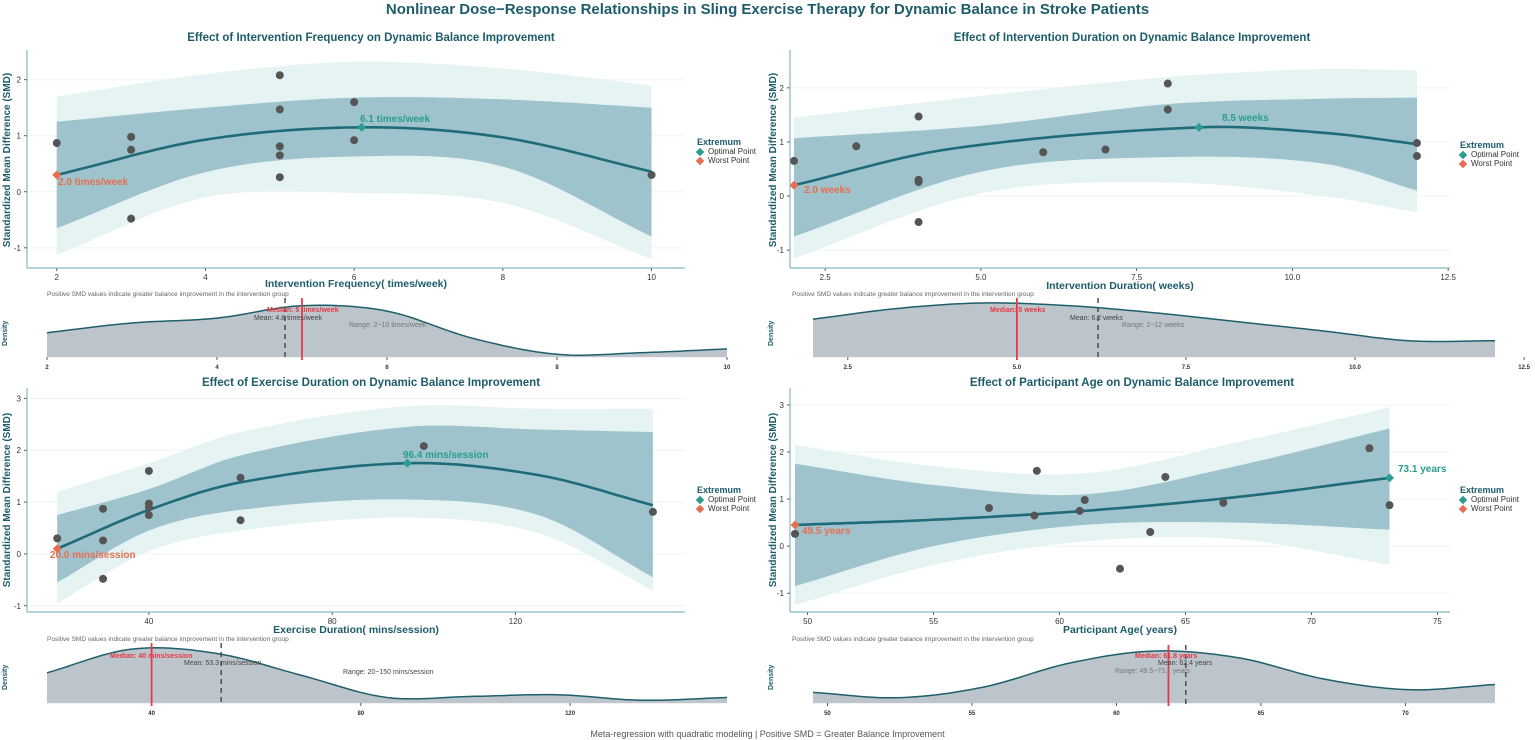 This screenshot has width=1535, height=740. Describe the element at coordinates (972, 714) in the screenshot. I see `density-x-tick-label: 55` at that location.